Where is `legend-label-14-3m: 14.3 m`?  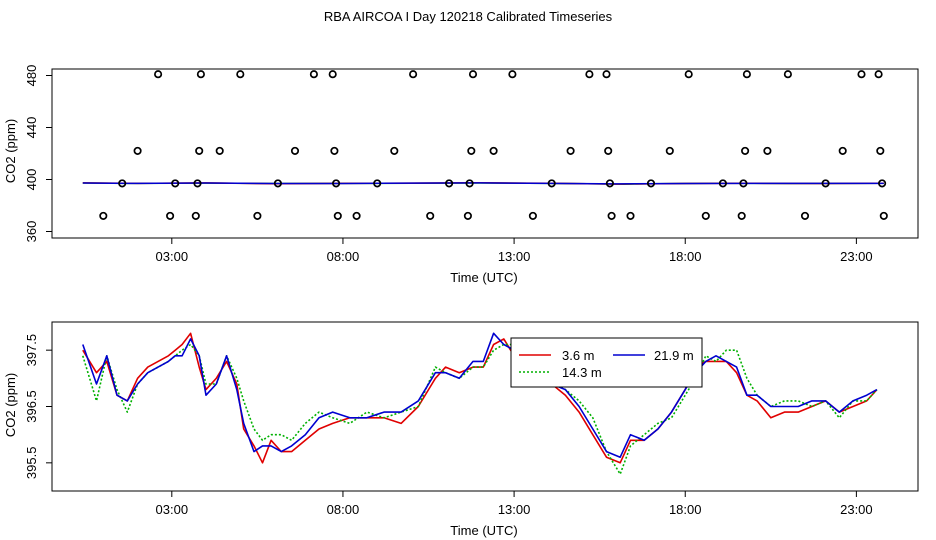
legend-label-14-3m: 14.3 m is located at coordinates (582, 372).